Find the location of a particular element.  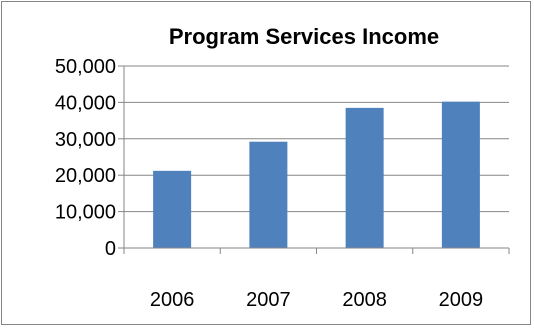

y-tick-label: 20,000 is located at coordinates (85, 176).